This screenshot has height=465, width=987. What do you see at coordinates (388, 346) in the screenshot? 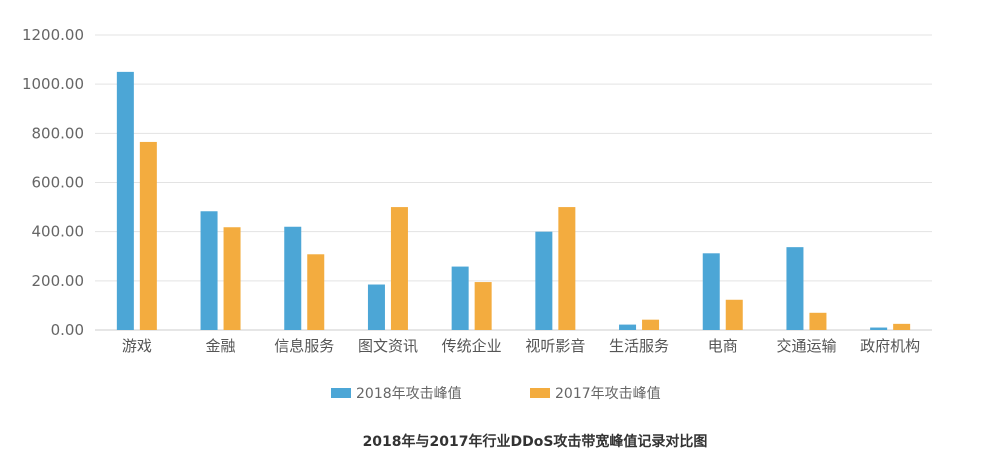
I see `x-tick-label: 图文资讯` at bounding box center [388, 346].